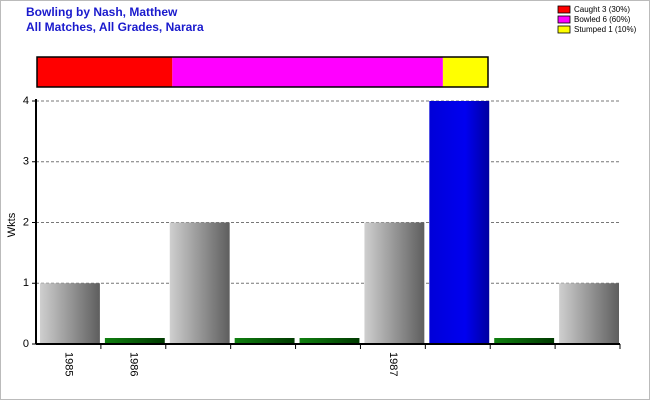 The image size is (650, 400). I want to click on y-tick-label: 2, so click(26, 222).